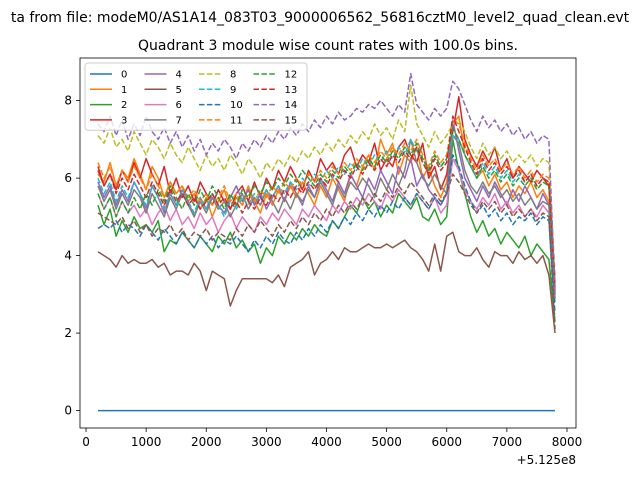 Image resolution: width=640 pixels, height=480 pixels. Describe the element at coordinates (386, 442) in the screenshot. I see `x-tick-label: 5000` at that location.